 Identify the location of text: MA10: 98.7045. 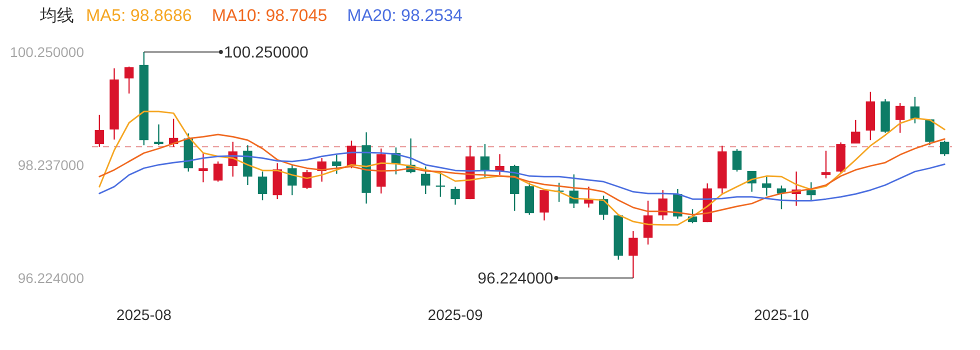
(270, 15).